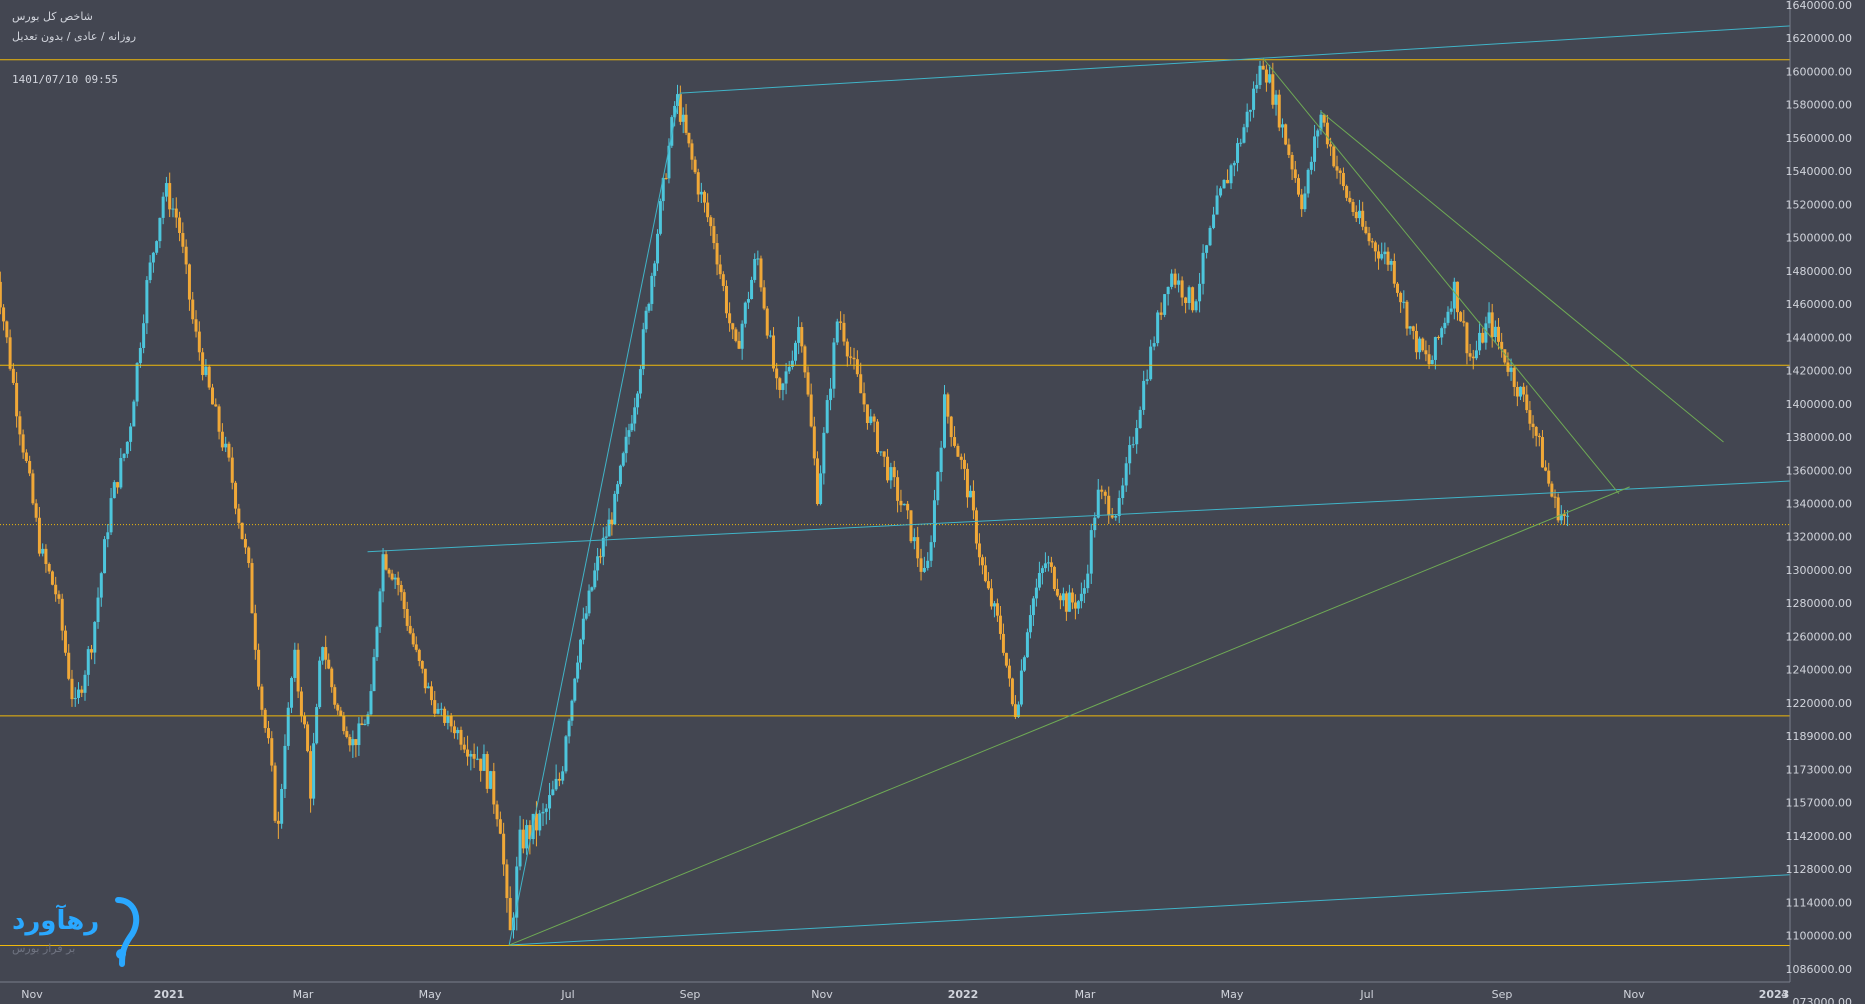 The width and height of the screenshot is (1865, 1004). Describe the element at coordinates (127, 932) in the screenshot. I see `logo-icon` at that location.